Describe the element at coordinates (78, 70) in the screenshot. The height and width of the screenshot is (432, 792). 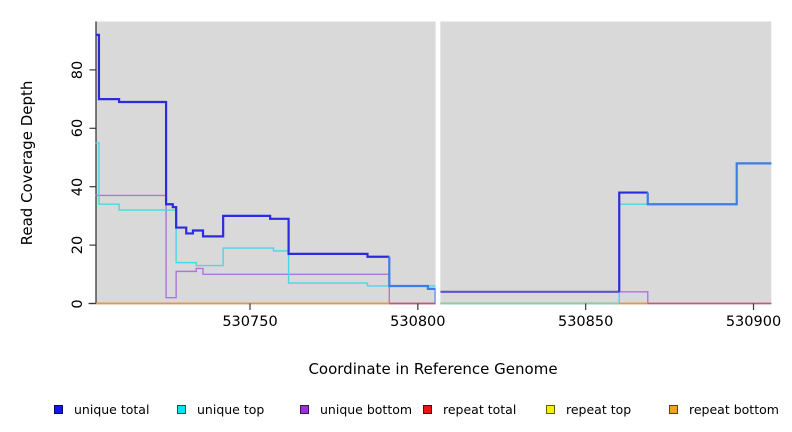
I see `y-tick-label: 80` at that location.